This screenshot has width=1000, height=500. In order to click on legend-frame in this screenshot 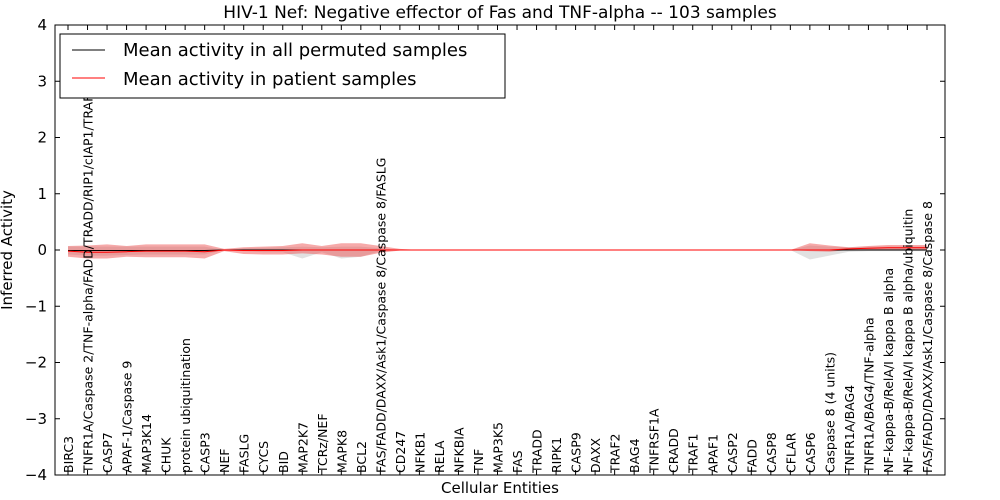, I will do `click(282, 66)`.